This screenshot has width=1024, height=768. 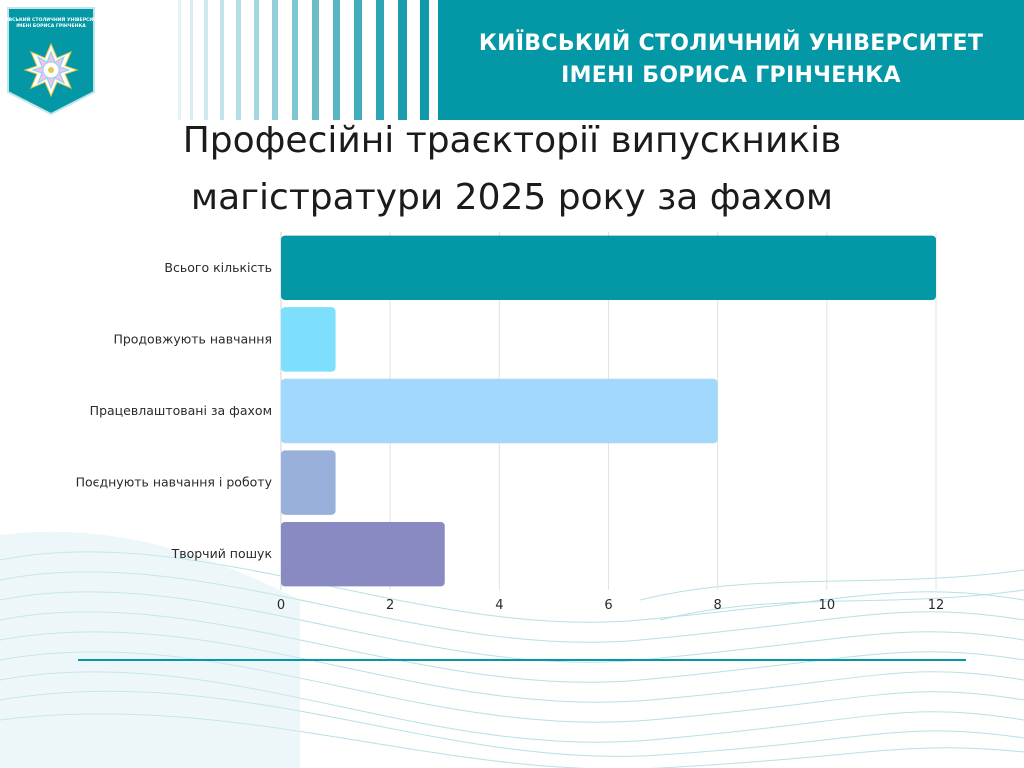 What do you see at coordinates (51, 19) in the screenshot?
I see `logo-text-line1: КИЇВСЬКИЙ СТОЛИЧНИЙ УНІВЕРСИТЕТ` at bounding box center [51, 19].